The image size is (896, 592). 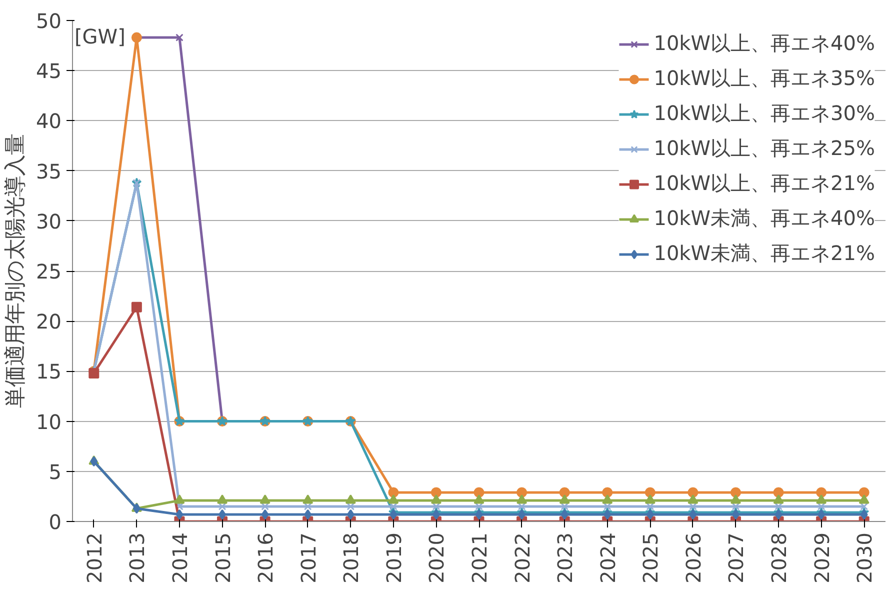 What do you see at coordinates (49, 21) in the screenshot?
I see `y-tick-label: 50` at bounding box center [49, 21].